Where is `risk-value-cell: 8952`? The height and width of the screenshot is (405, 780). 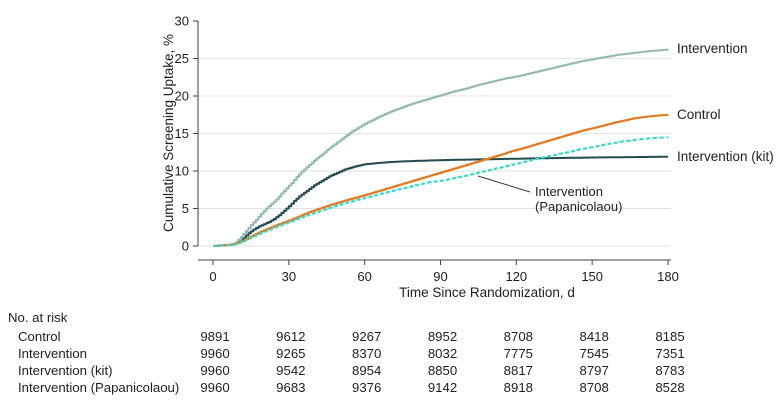
risk-value-cell: 8952 is located at coordinates (442, 336).